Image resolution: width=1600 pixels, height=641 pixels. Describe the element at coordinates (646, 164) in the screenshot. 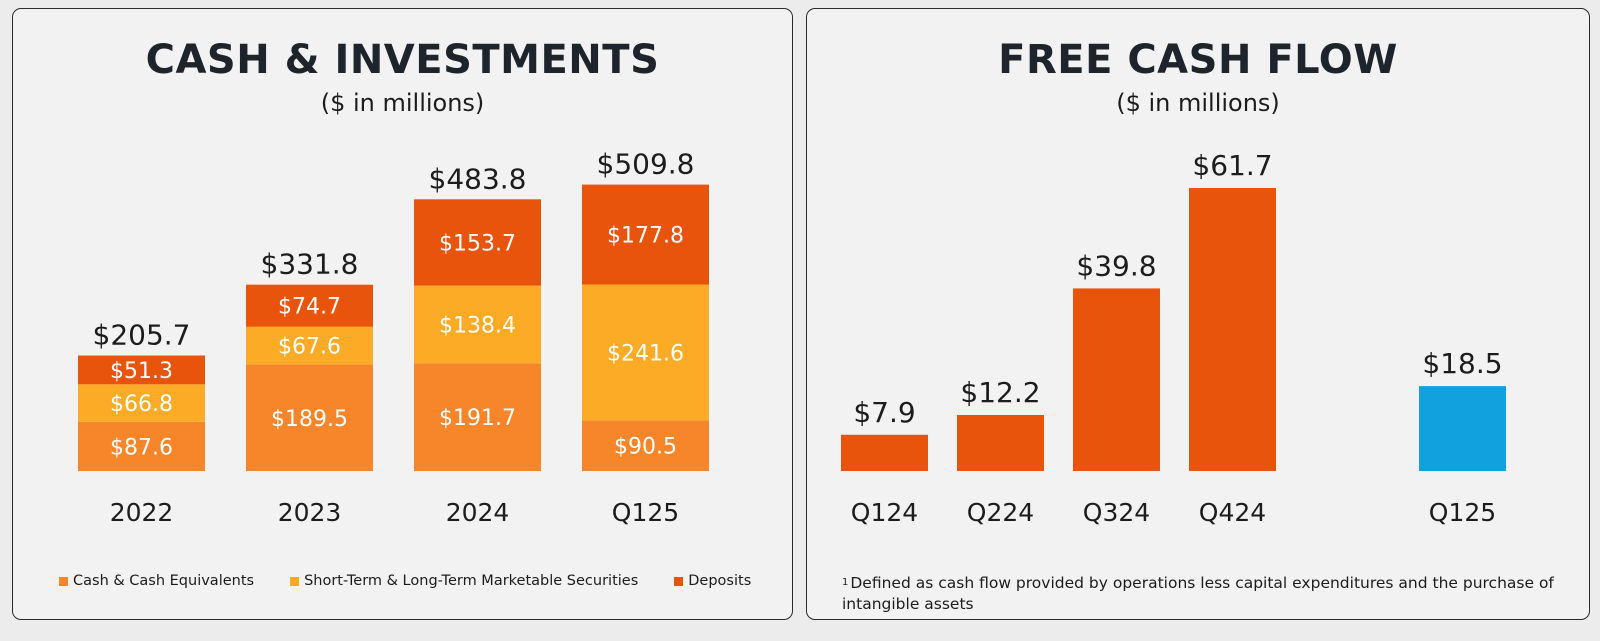

I see `total-label-q125: $509.8` at that location.